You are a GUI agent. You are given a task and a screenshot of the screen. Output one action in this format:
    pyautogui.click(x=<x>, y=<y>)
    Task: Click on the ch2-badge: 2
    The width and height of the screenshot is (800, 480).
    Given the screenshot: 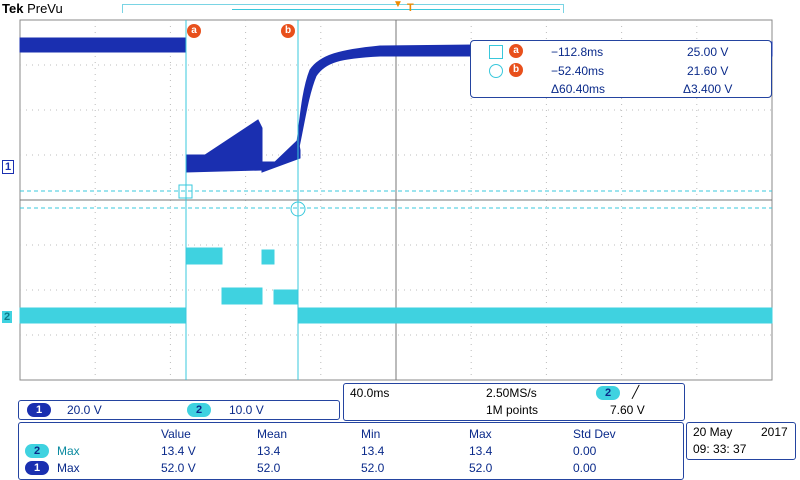 What is the action you would take?
    pyautogui.click(x=199, y=410)
    